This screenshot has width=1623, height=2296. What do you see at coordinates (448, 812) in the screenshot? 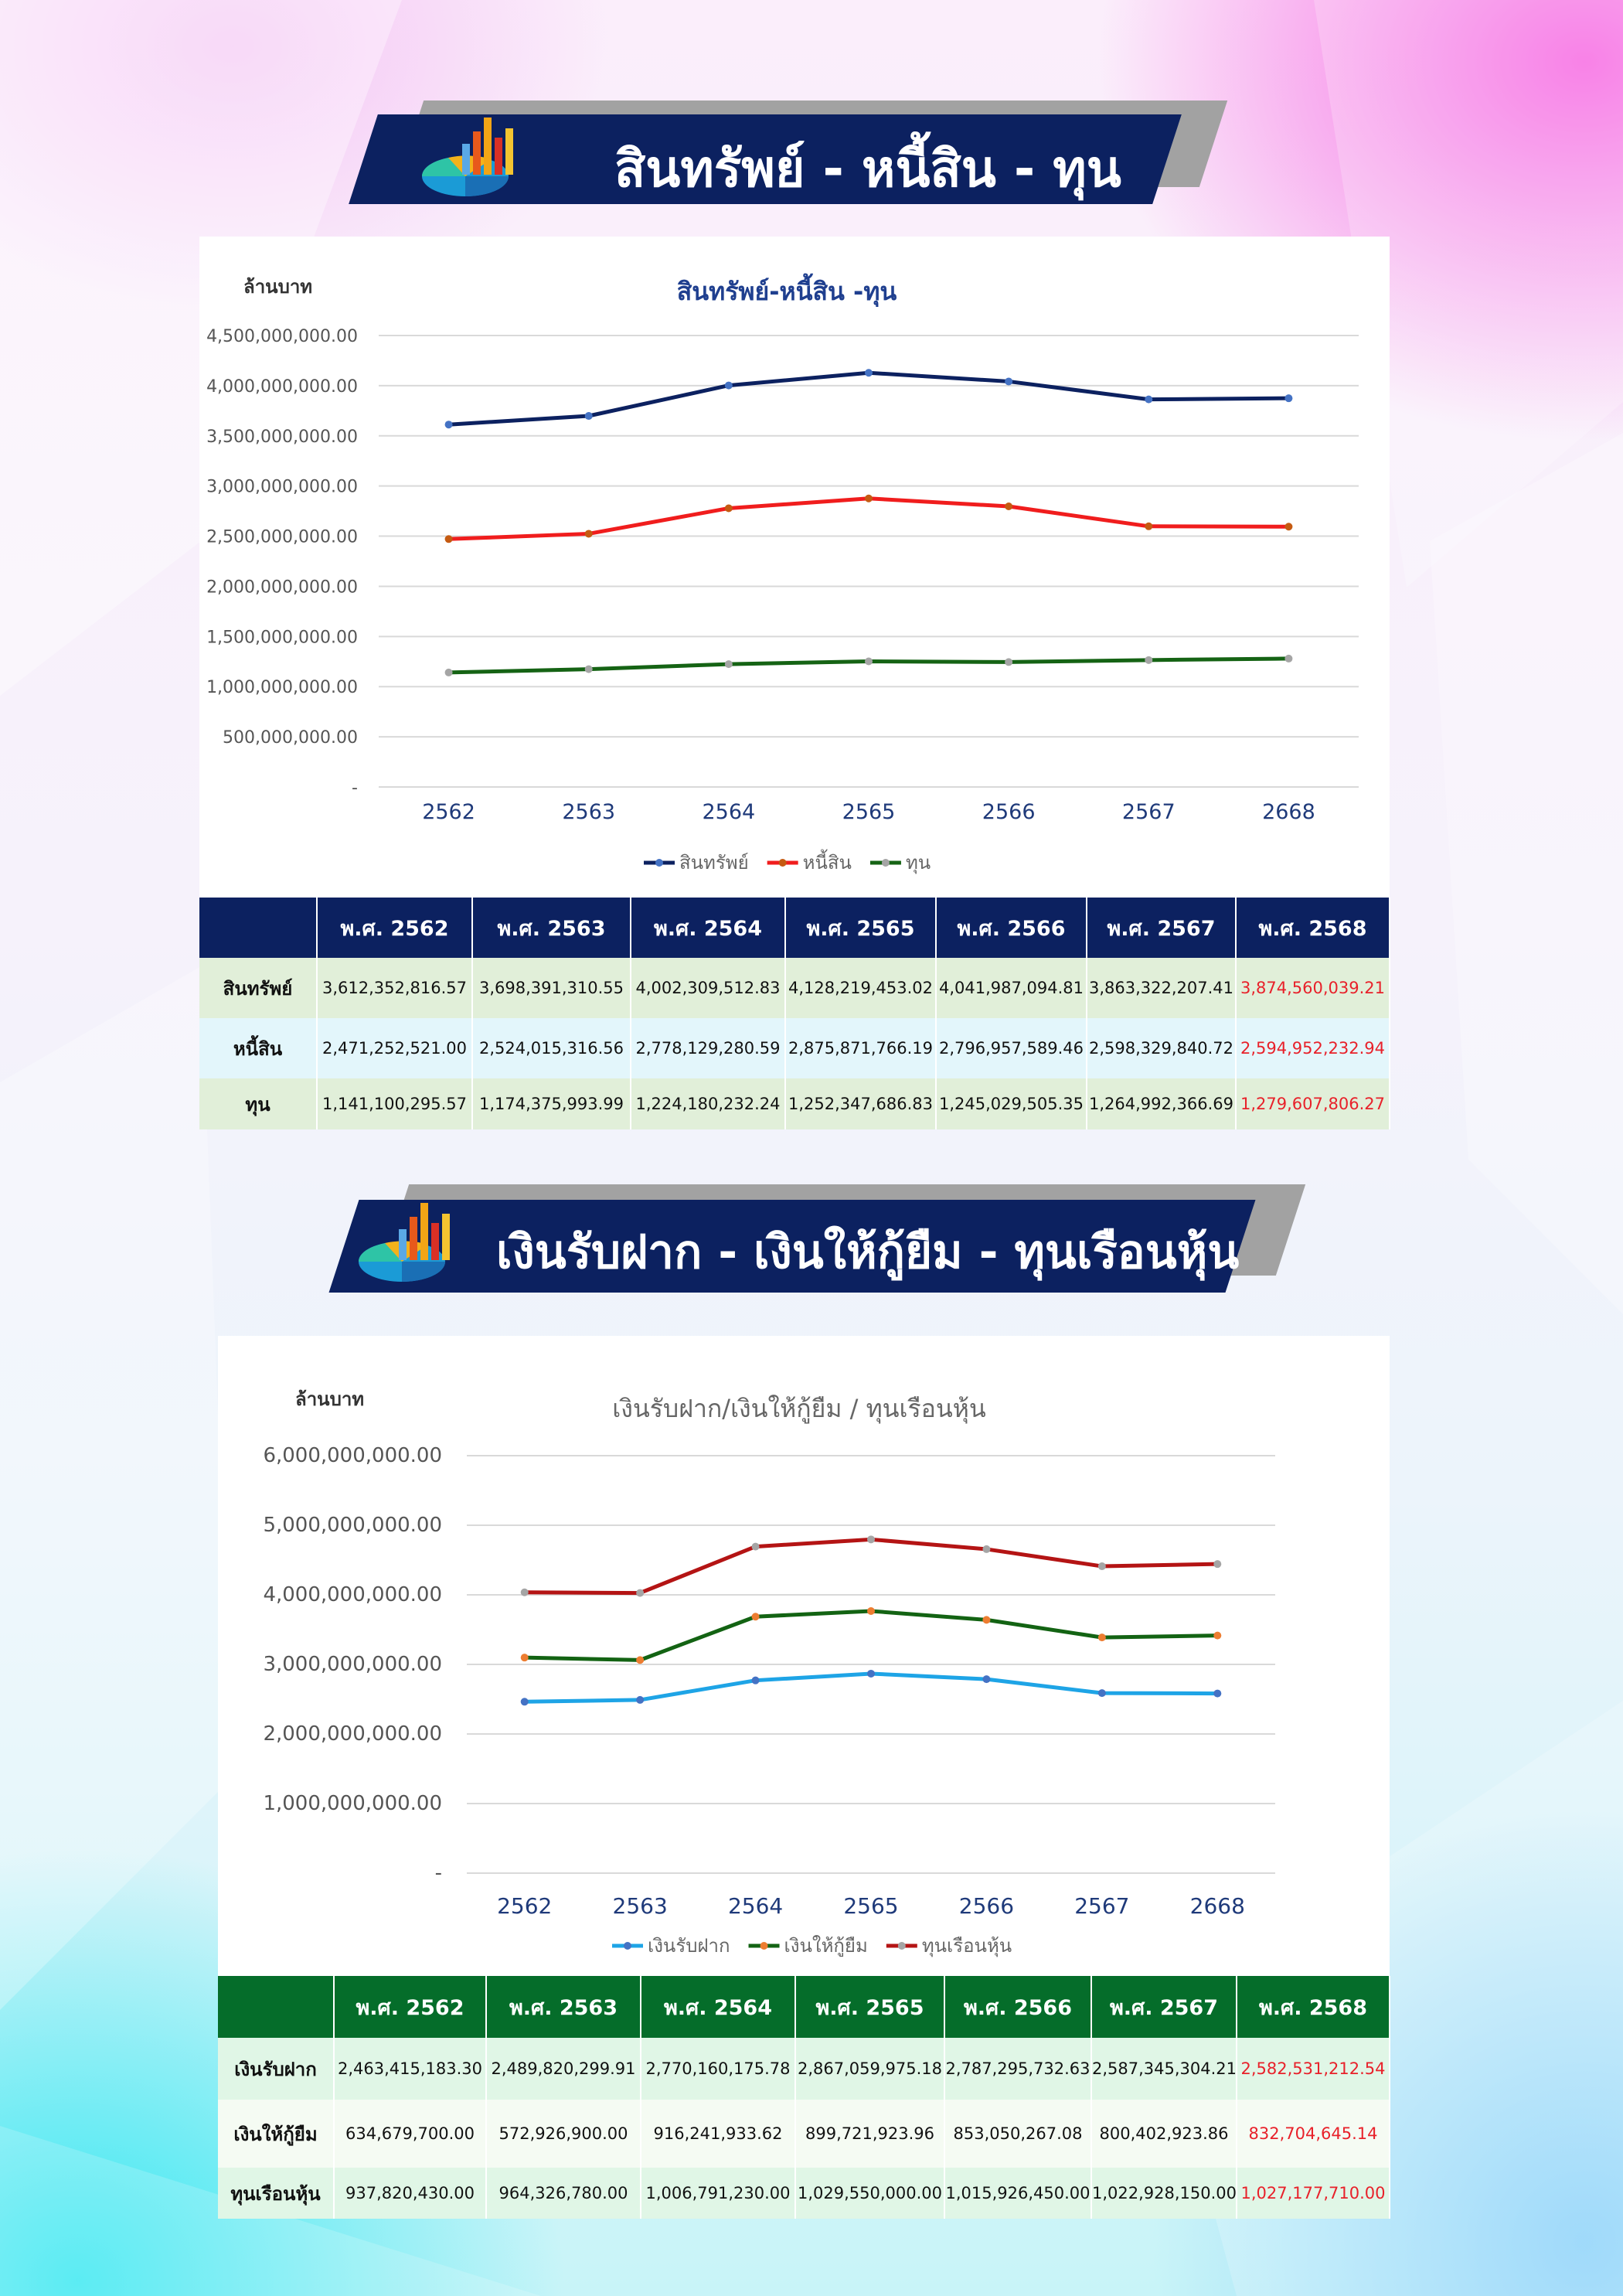
I see `x-tick-label: 2562` at bounding box center [448, 812].